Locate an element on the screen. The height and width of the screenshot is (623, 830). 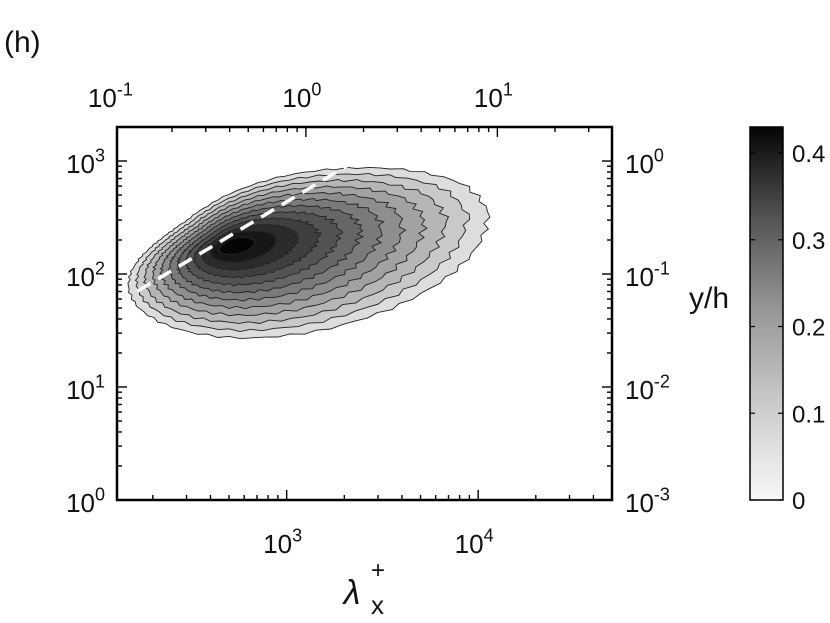
colorbar-tick-label: 0.4 is located at coordinates (808, 154).